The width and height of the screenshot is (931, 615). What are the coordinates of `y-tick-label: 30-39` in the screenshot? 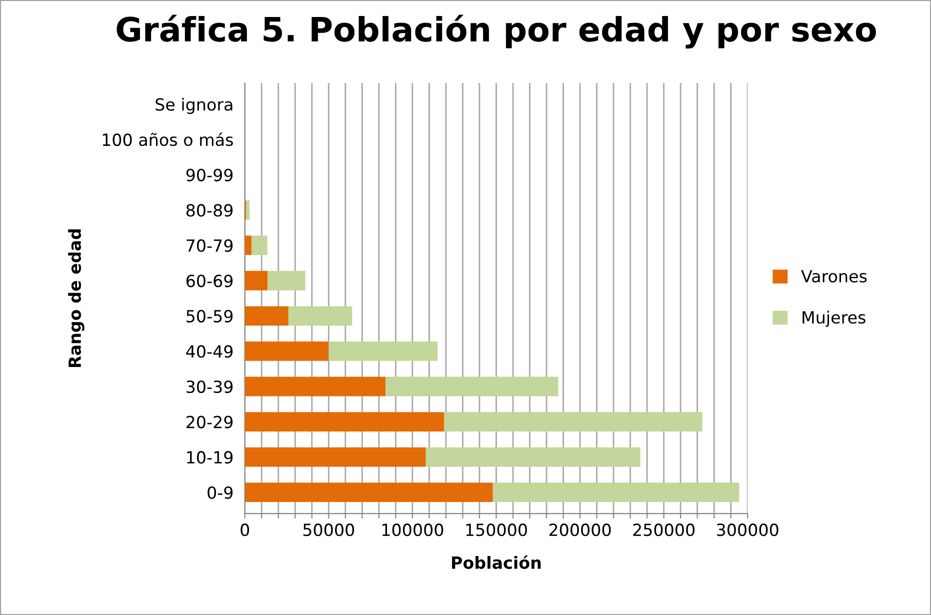 It's located at (209, 387).